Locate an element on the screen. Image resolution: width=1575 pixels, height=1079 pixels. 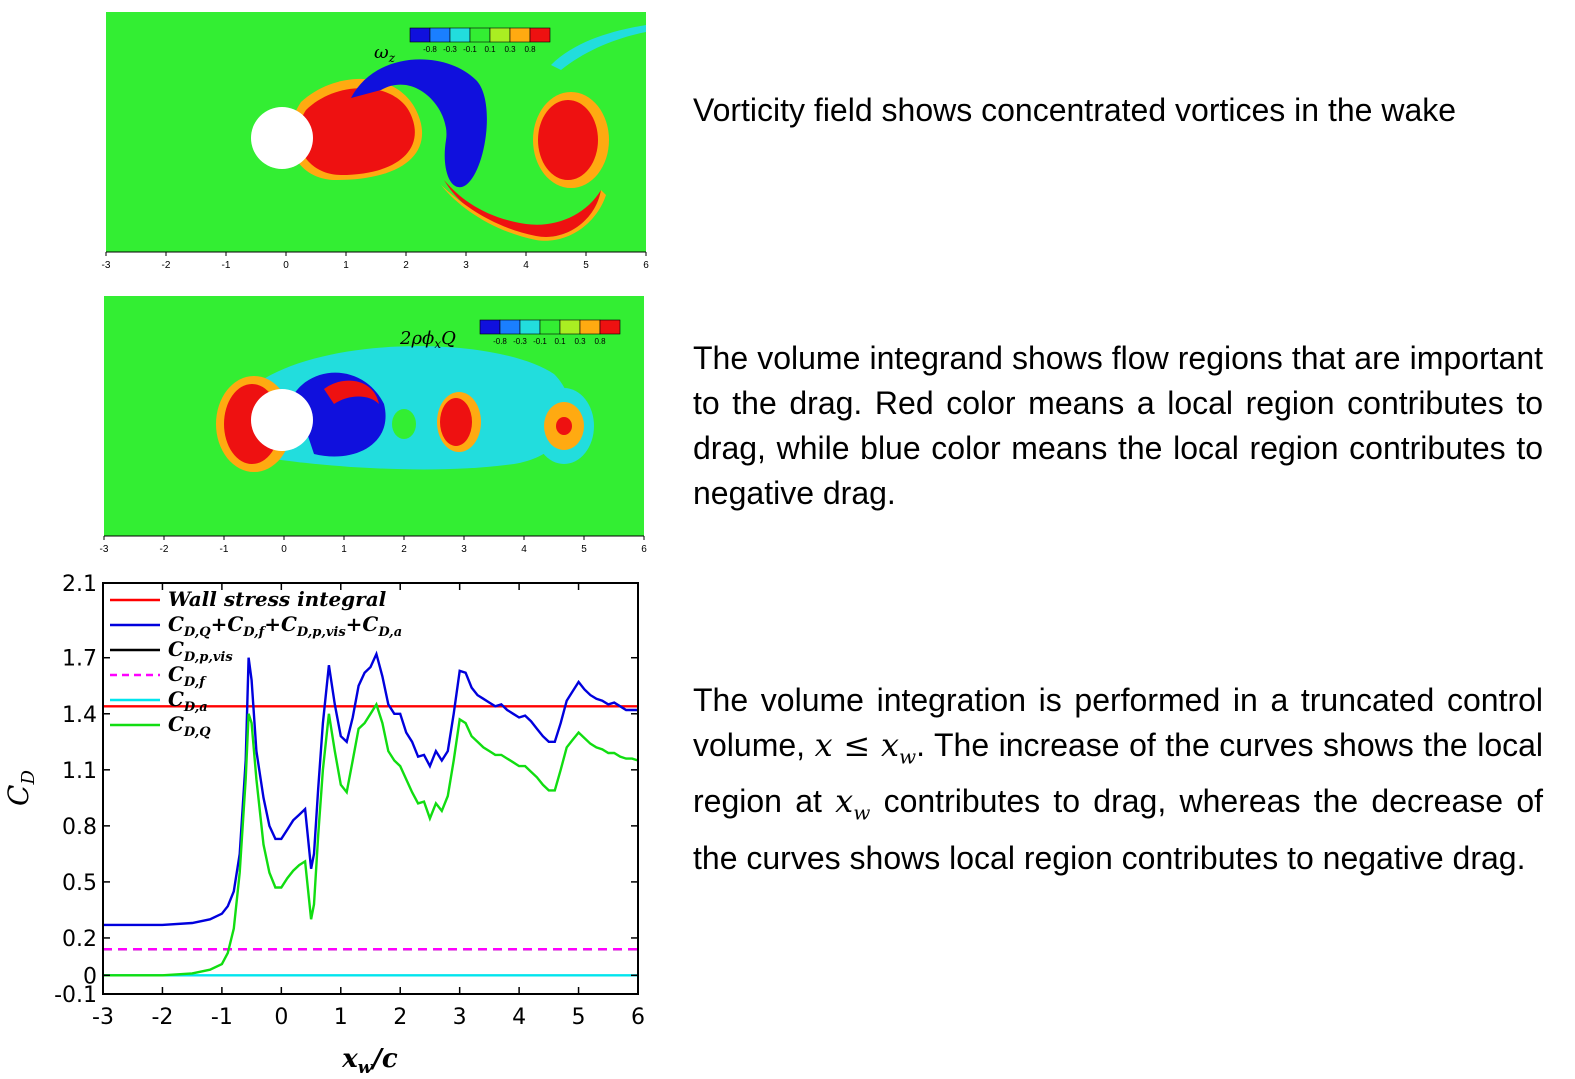
legend-label: CD,Q is located at coordinates (189, 726).